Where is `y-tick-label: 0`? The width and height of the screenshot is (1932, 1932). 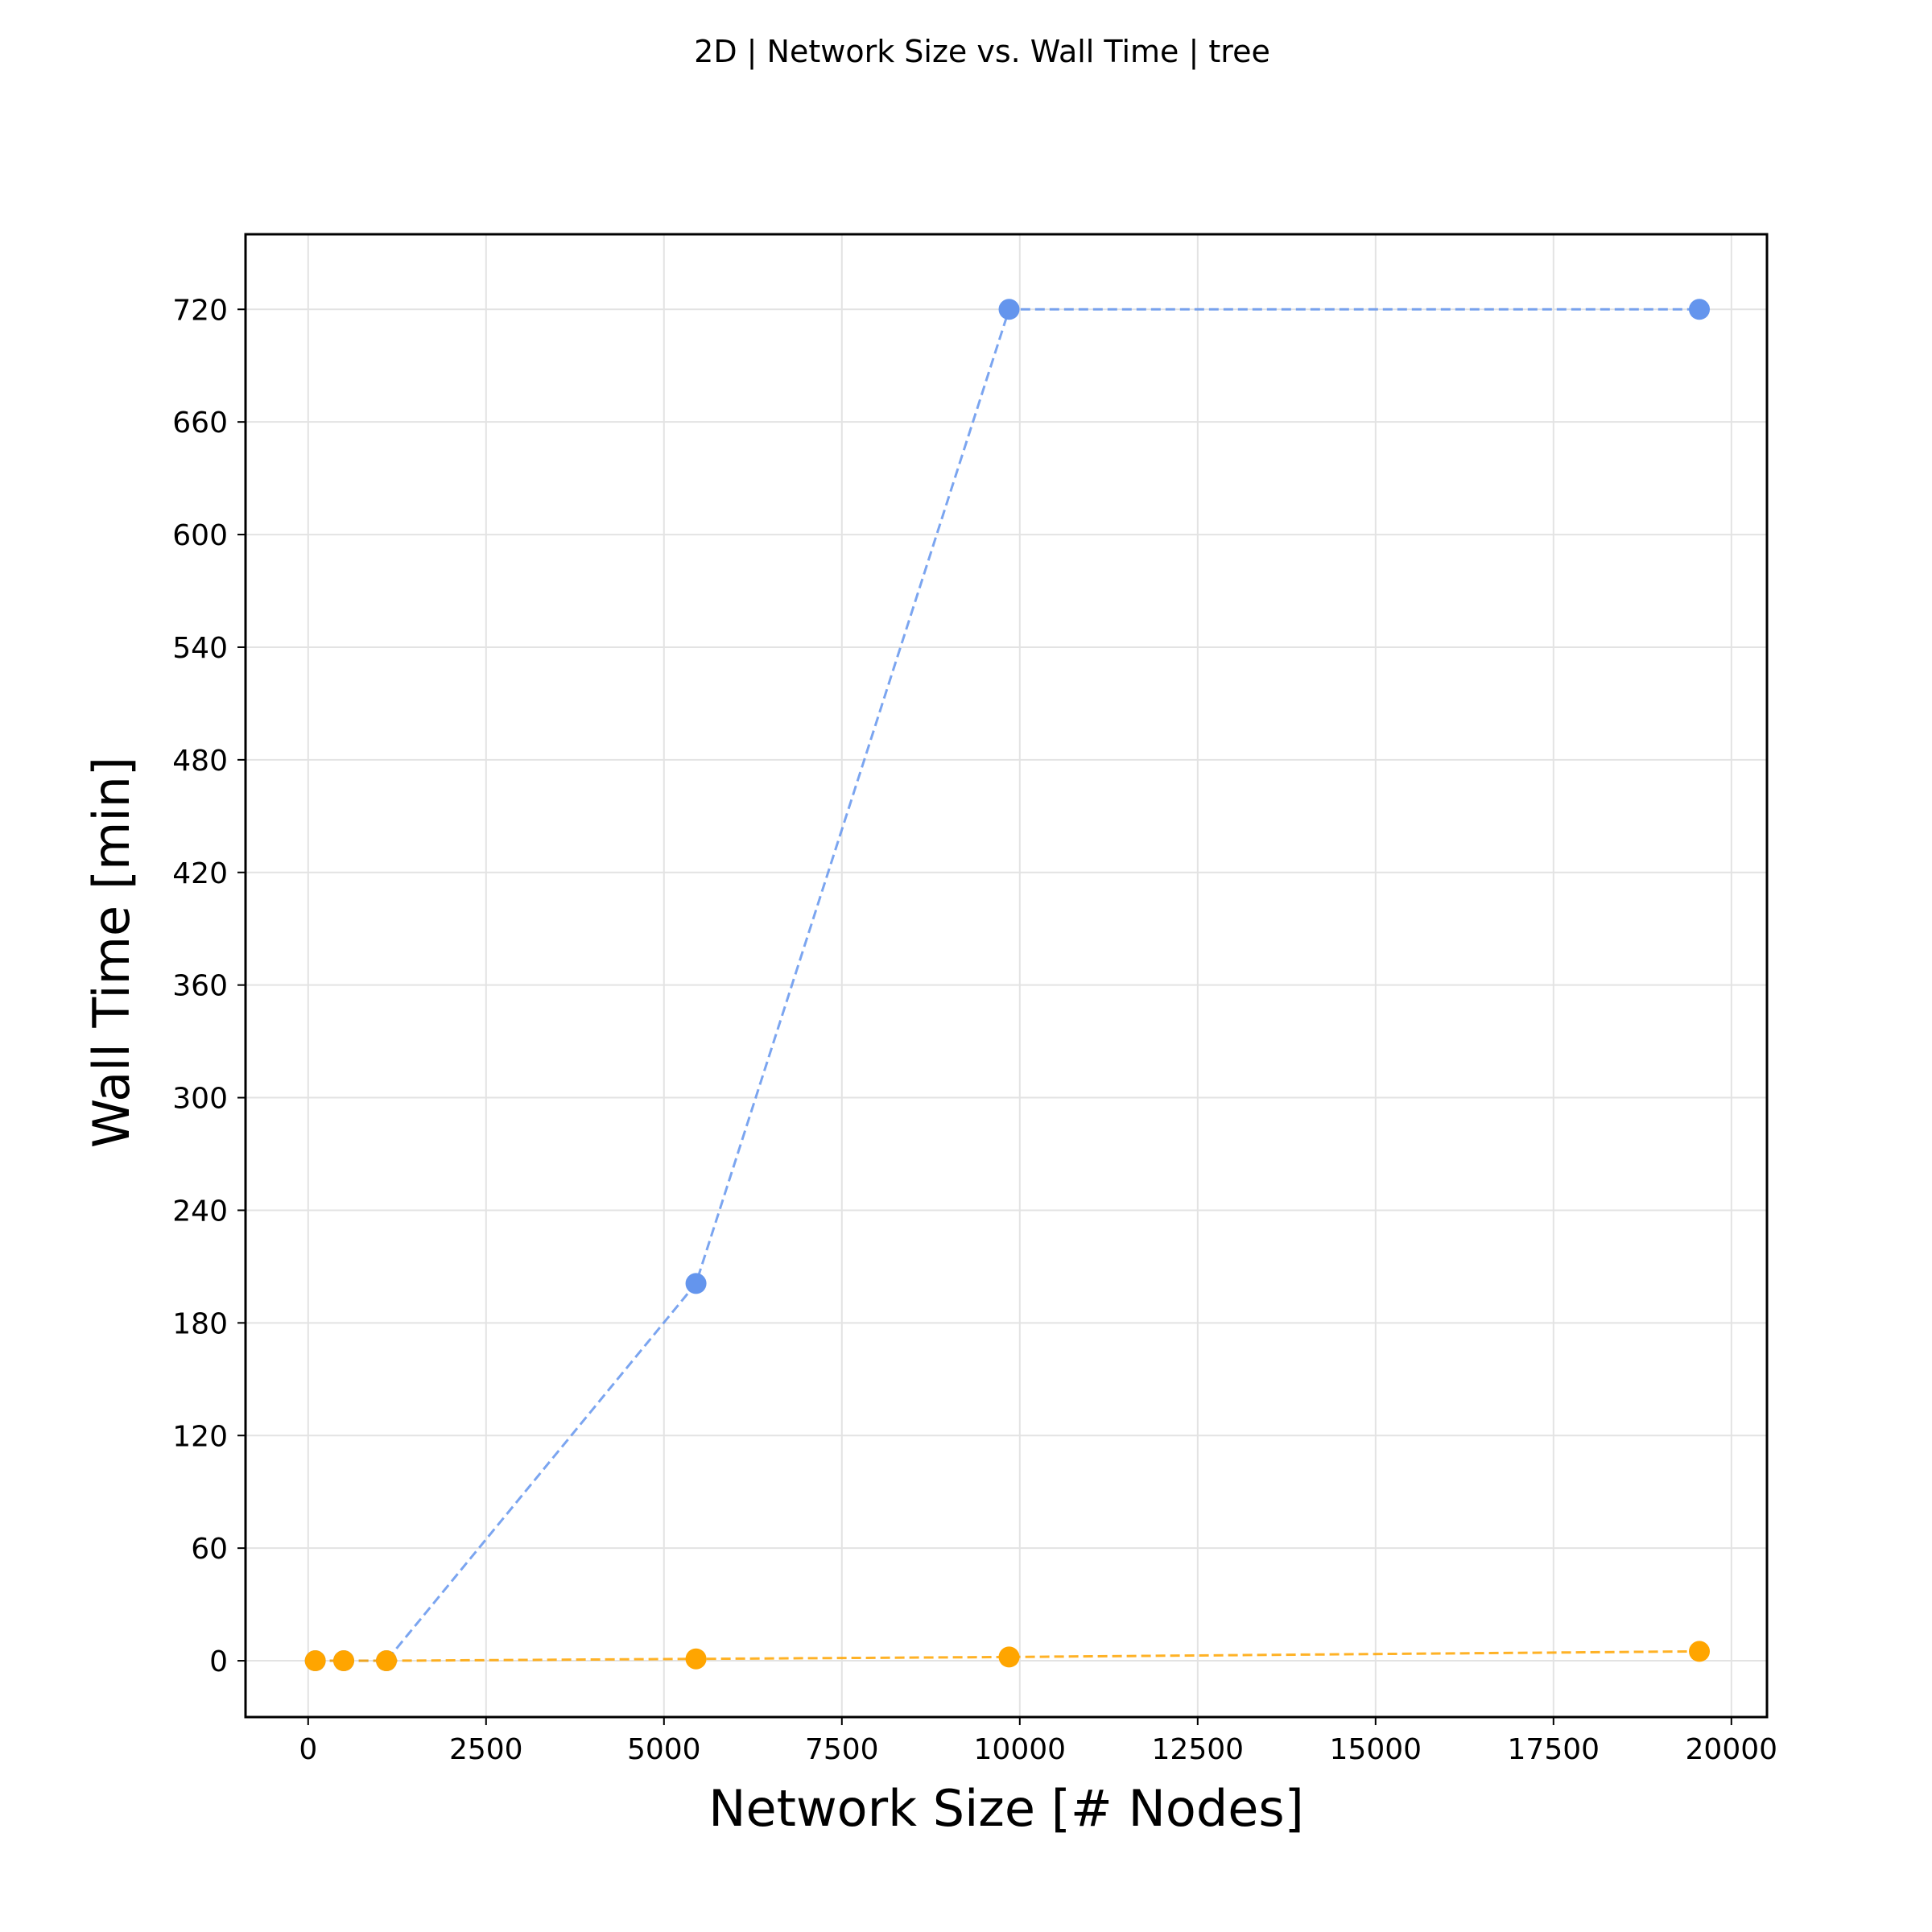 y-tick-label: 0 is located at coordinates (218, 1661).